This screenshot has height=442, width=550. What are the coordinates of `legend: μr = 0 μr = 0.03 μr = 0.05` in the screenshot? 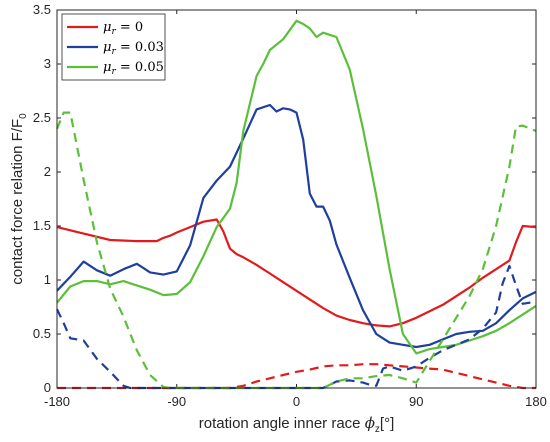 It's located at (113, 47).